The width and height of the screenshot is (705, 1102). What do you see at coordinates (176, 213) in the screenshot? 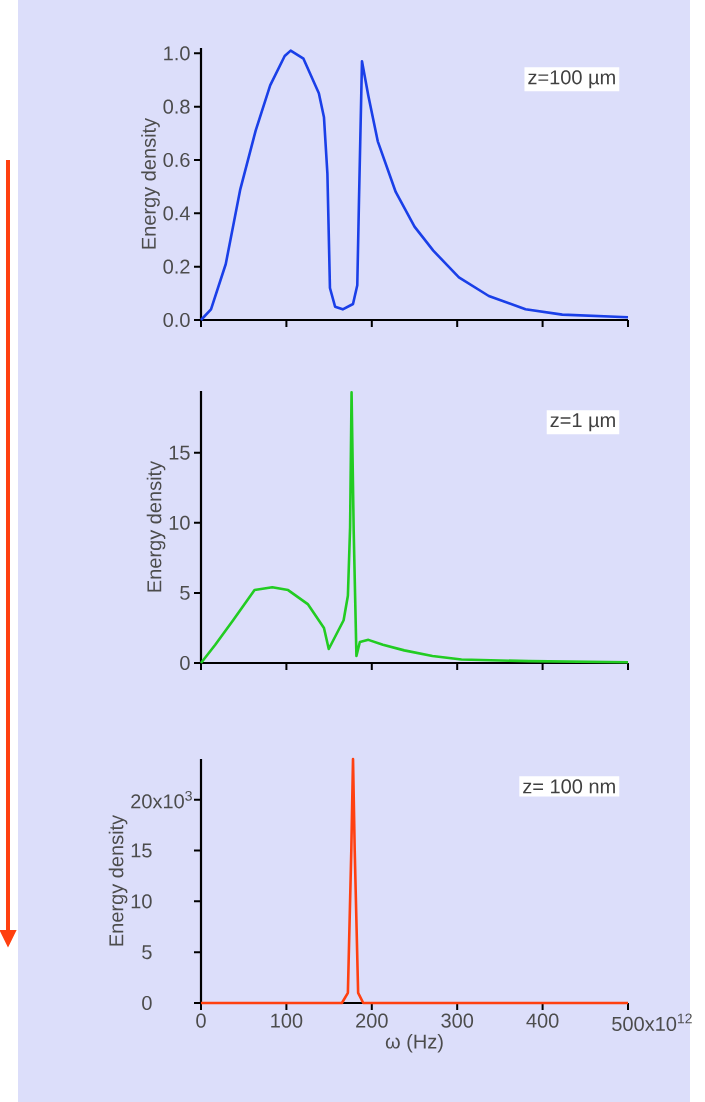
I see `y-tick-label: 0.4` at bounding box center [176, 213].